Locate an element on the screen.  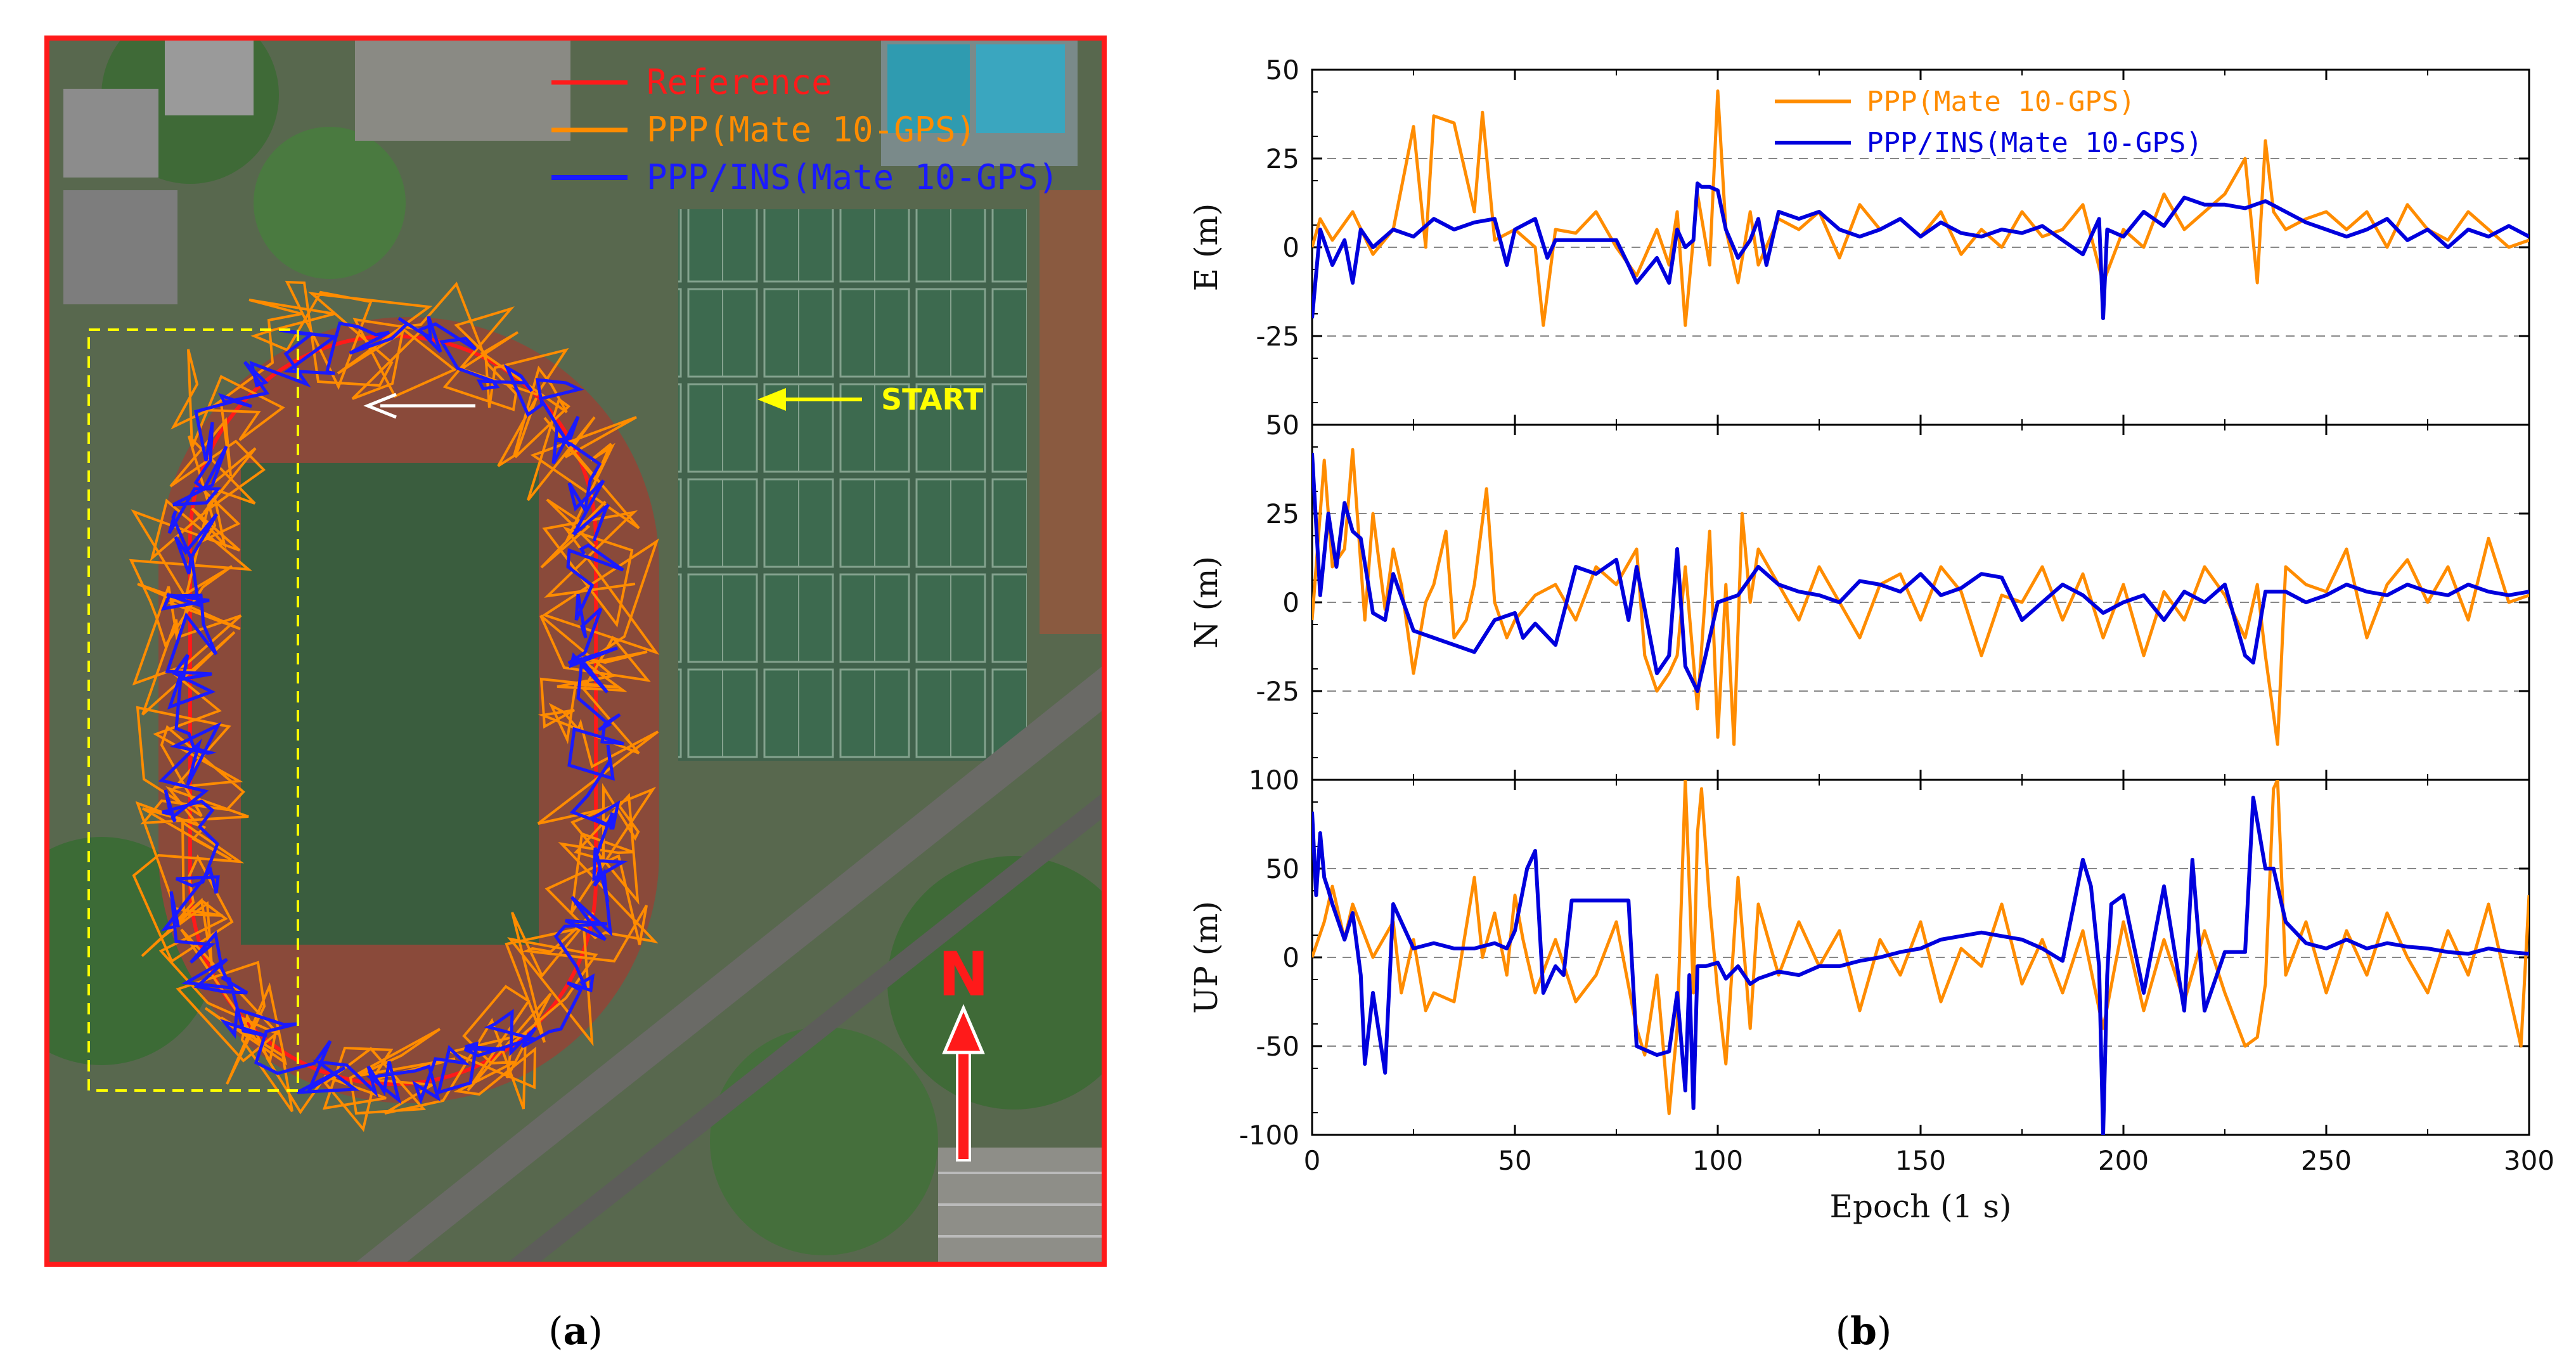
north-ytick-label: 25 is located at coordinates (1282, 513).